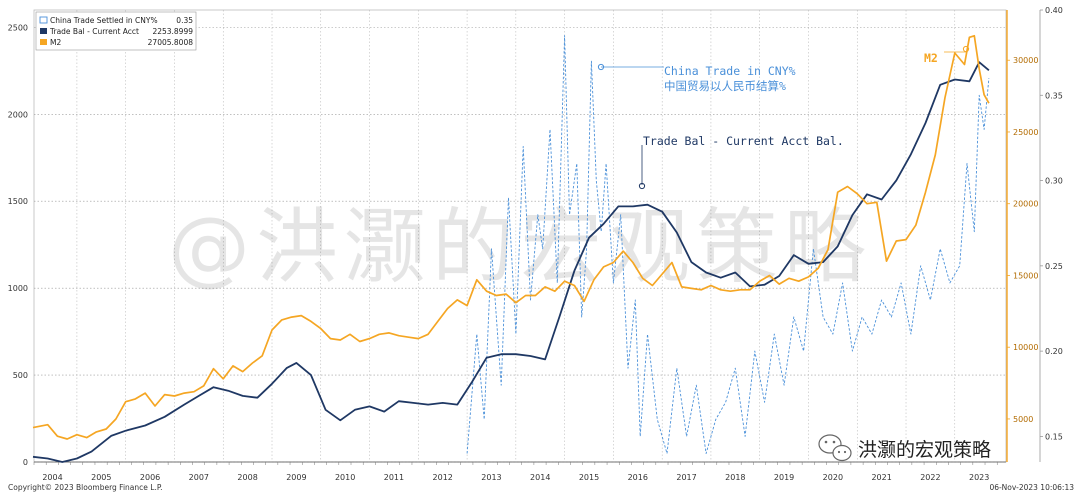 The height and width of the screenshot is (495, 1080). What do you see at coordinates (1054, 266) in the screenshot?
I see `y-right-outer-tick-label: 0.25` at bounding box center [1054, 266].